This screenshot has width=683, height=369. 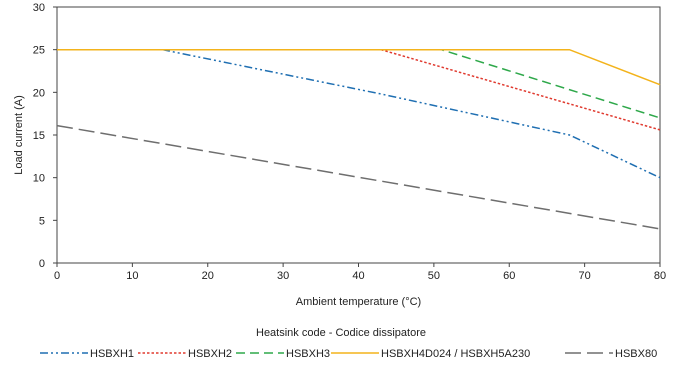 I want to click on y-tick-label: 25, so click(x=39, y=51).